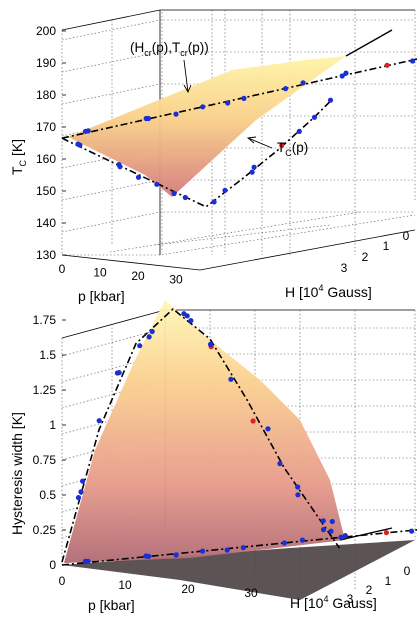 The height and width of the screenshot is (618, 417). Describe the element at coordinates (239, 98) in the screenshot. I see `top-hcr-curve` at that location.